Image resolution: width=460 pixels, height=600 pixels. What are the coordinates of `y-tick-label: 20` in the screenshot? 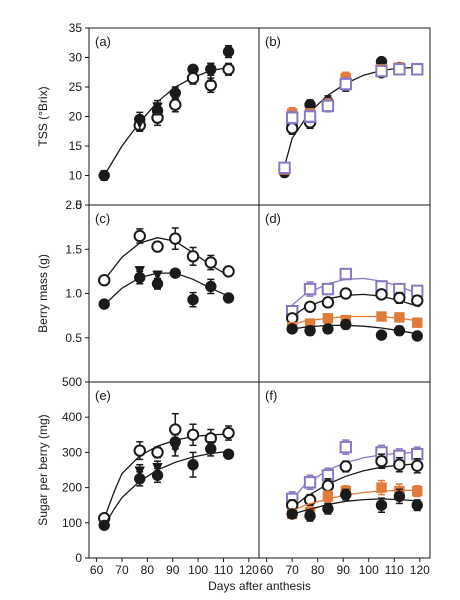 It's located at (76, 117).